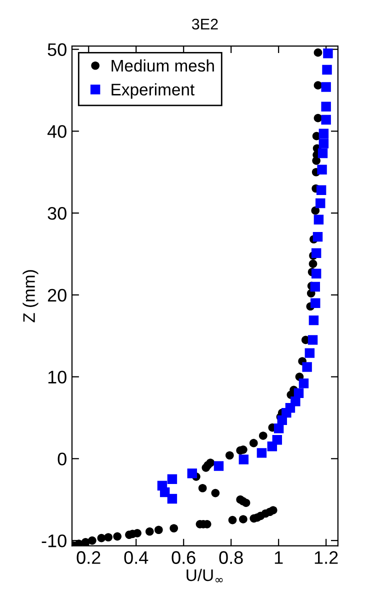 This screenshot has height=614, width=373. I want to click on y-tick-label: 50, so click(57, 49).